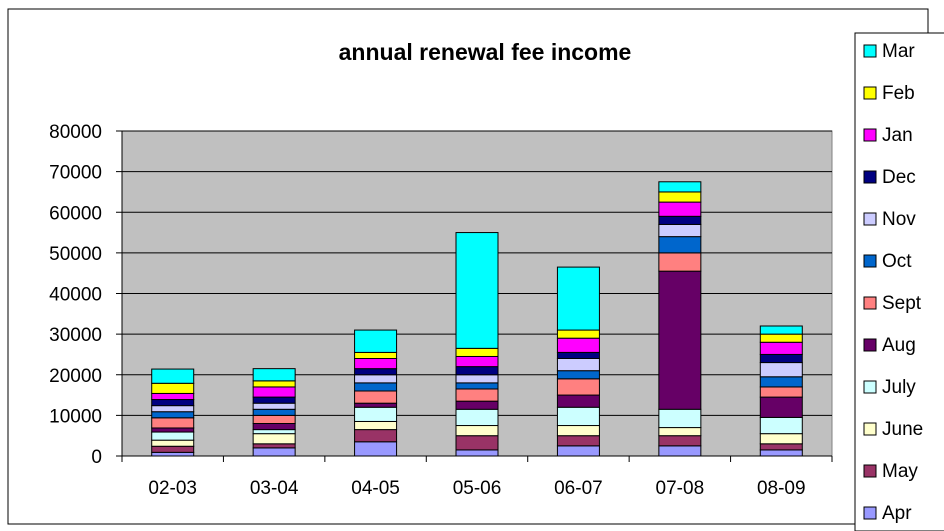 The image size is (944, 531). What do you see at coordinates (870, 51) in the screenshot?
I see `legend-swatch-mar` at bounding box center [870, 51].